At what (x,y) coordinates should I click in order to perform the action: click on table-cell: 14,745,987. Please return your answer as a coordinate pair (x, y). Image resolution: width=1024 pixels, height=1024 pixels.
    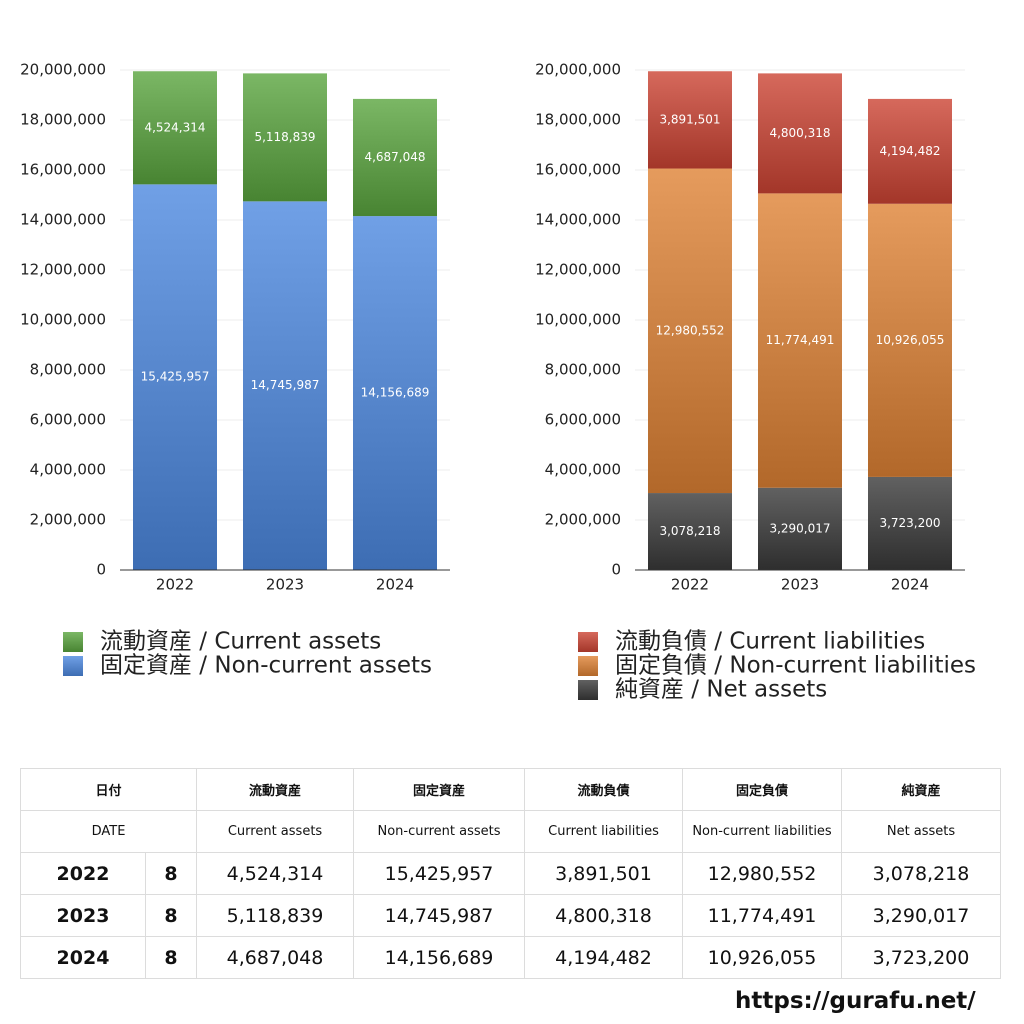
    Looking at the image, I should click on (439, 915).